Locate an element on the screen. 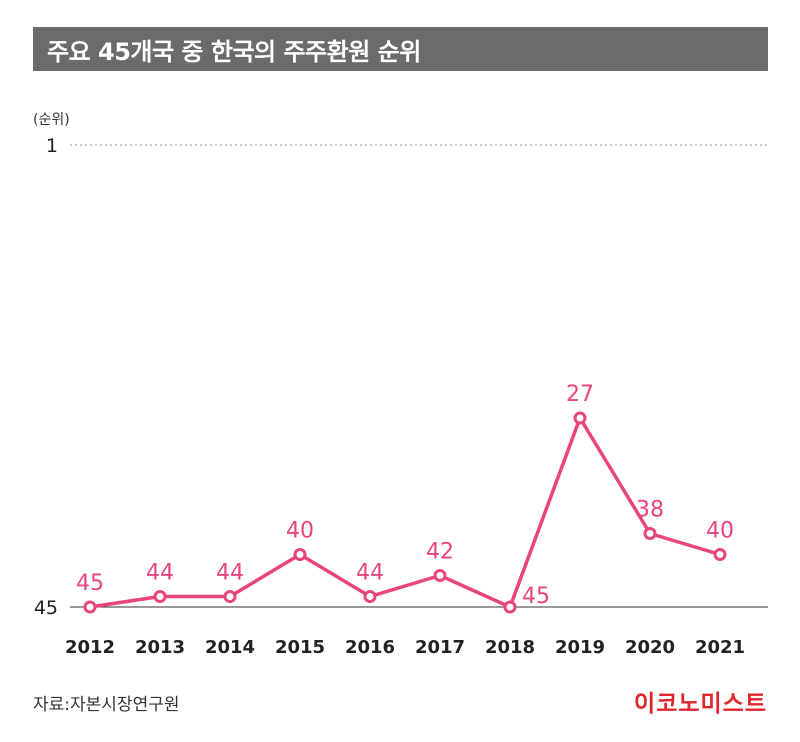 The image size is (800, 742). x-tick-label: 2016 is located at coordinates (370, 647).